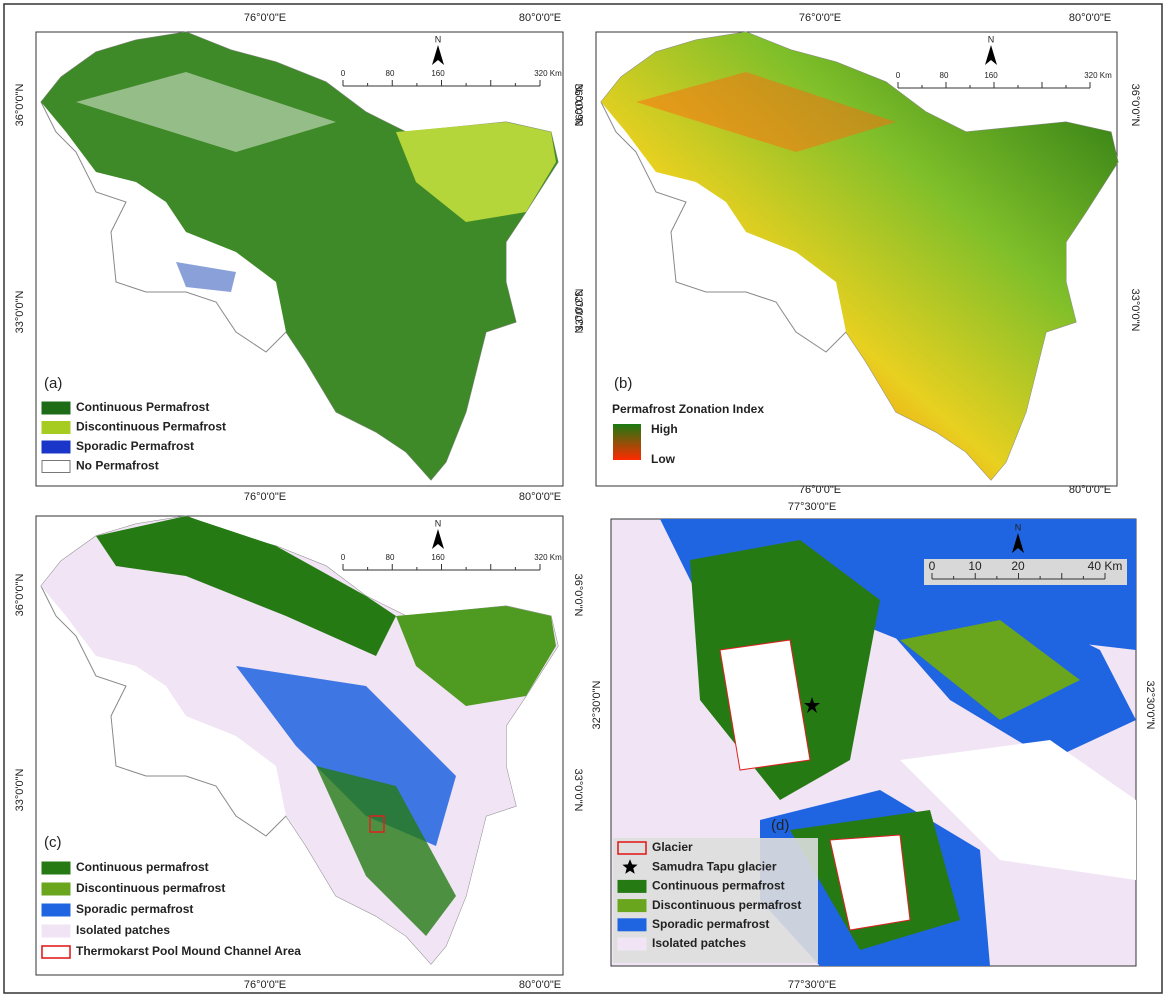 Image resolution: width=1166 pixels, height=997 pixels. I want to click on scale-label: 10, so click(975, 566).